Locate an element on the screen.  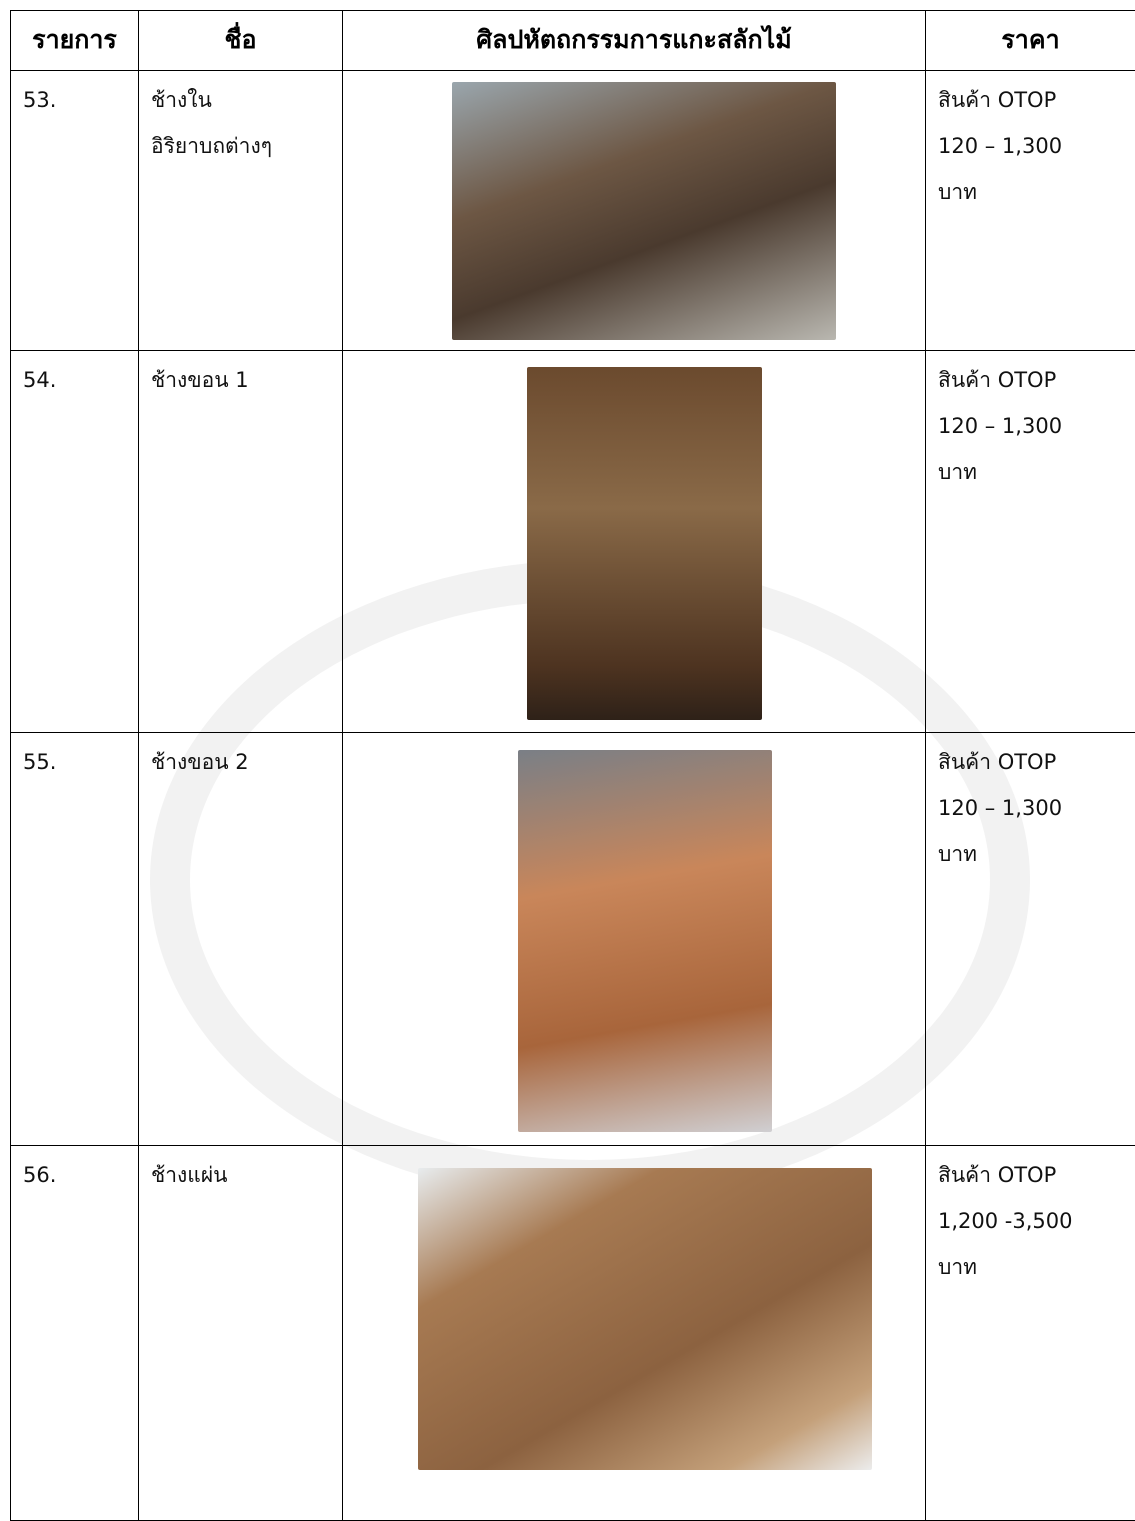
name-cell: ช้างในอิริยาบถต่างๆ is located at coordinates (240, 210).